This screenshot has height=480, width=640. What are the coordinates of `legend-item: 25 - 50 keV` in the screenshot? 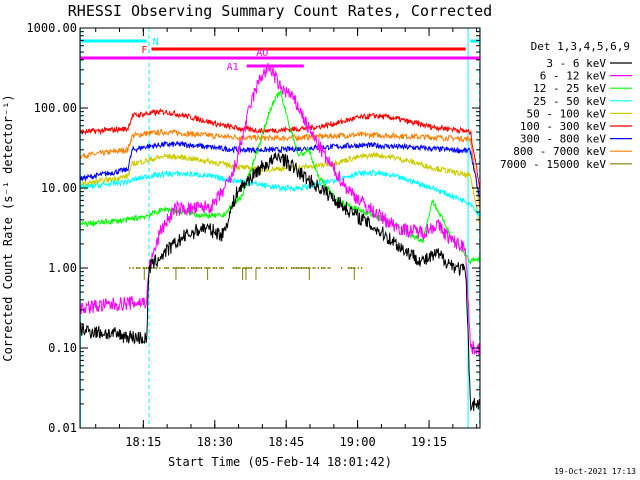 It's located at (582, 101).